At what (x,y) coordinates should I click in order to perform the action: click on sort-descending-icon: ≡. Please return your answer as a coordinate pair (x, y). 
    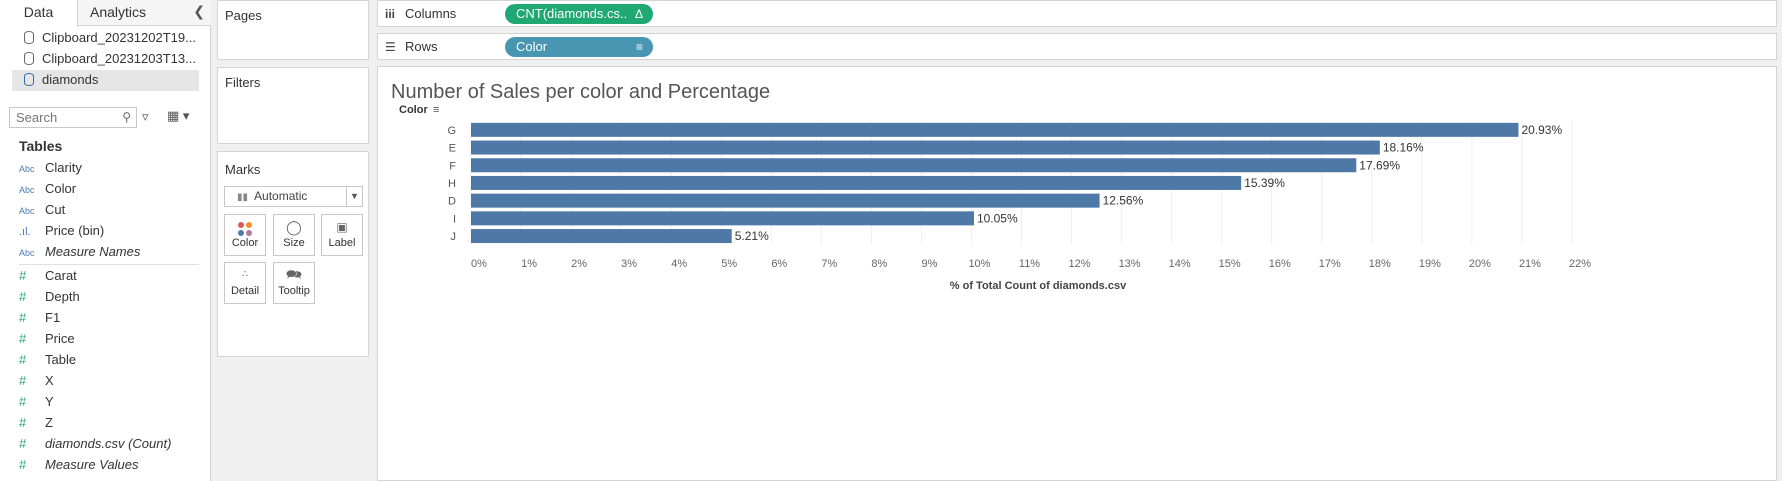
    Looking at the image, I should click on (639, 47).